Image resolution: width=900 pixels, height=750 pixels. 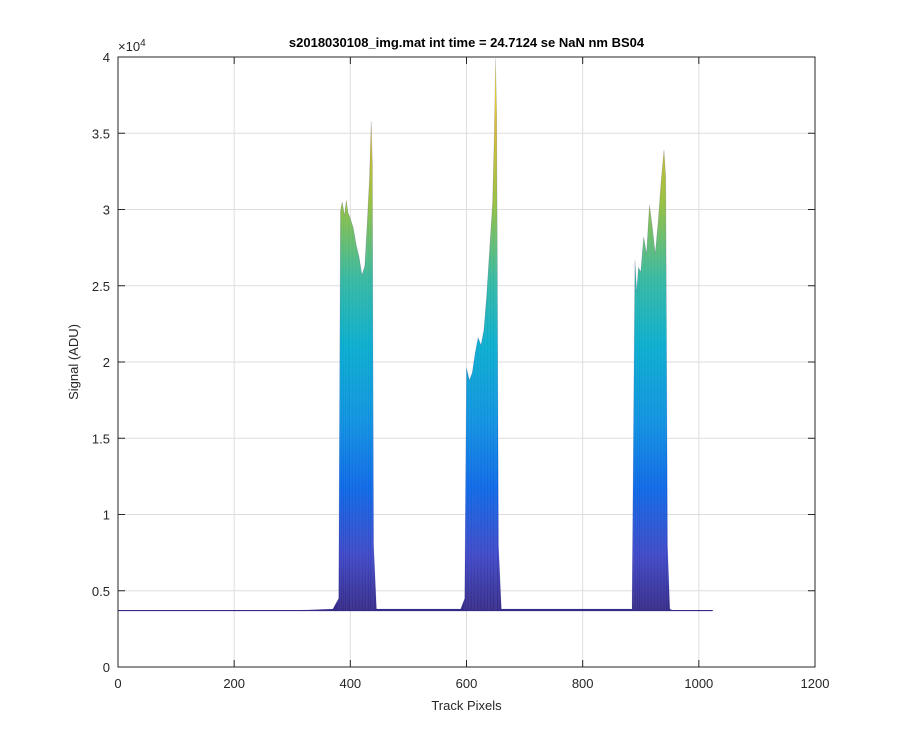 I want to click on x-tick-label: 800, so click(x=583, y=683).